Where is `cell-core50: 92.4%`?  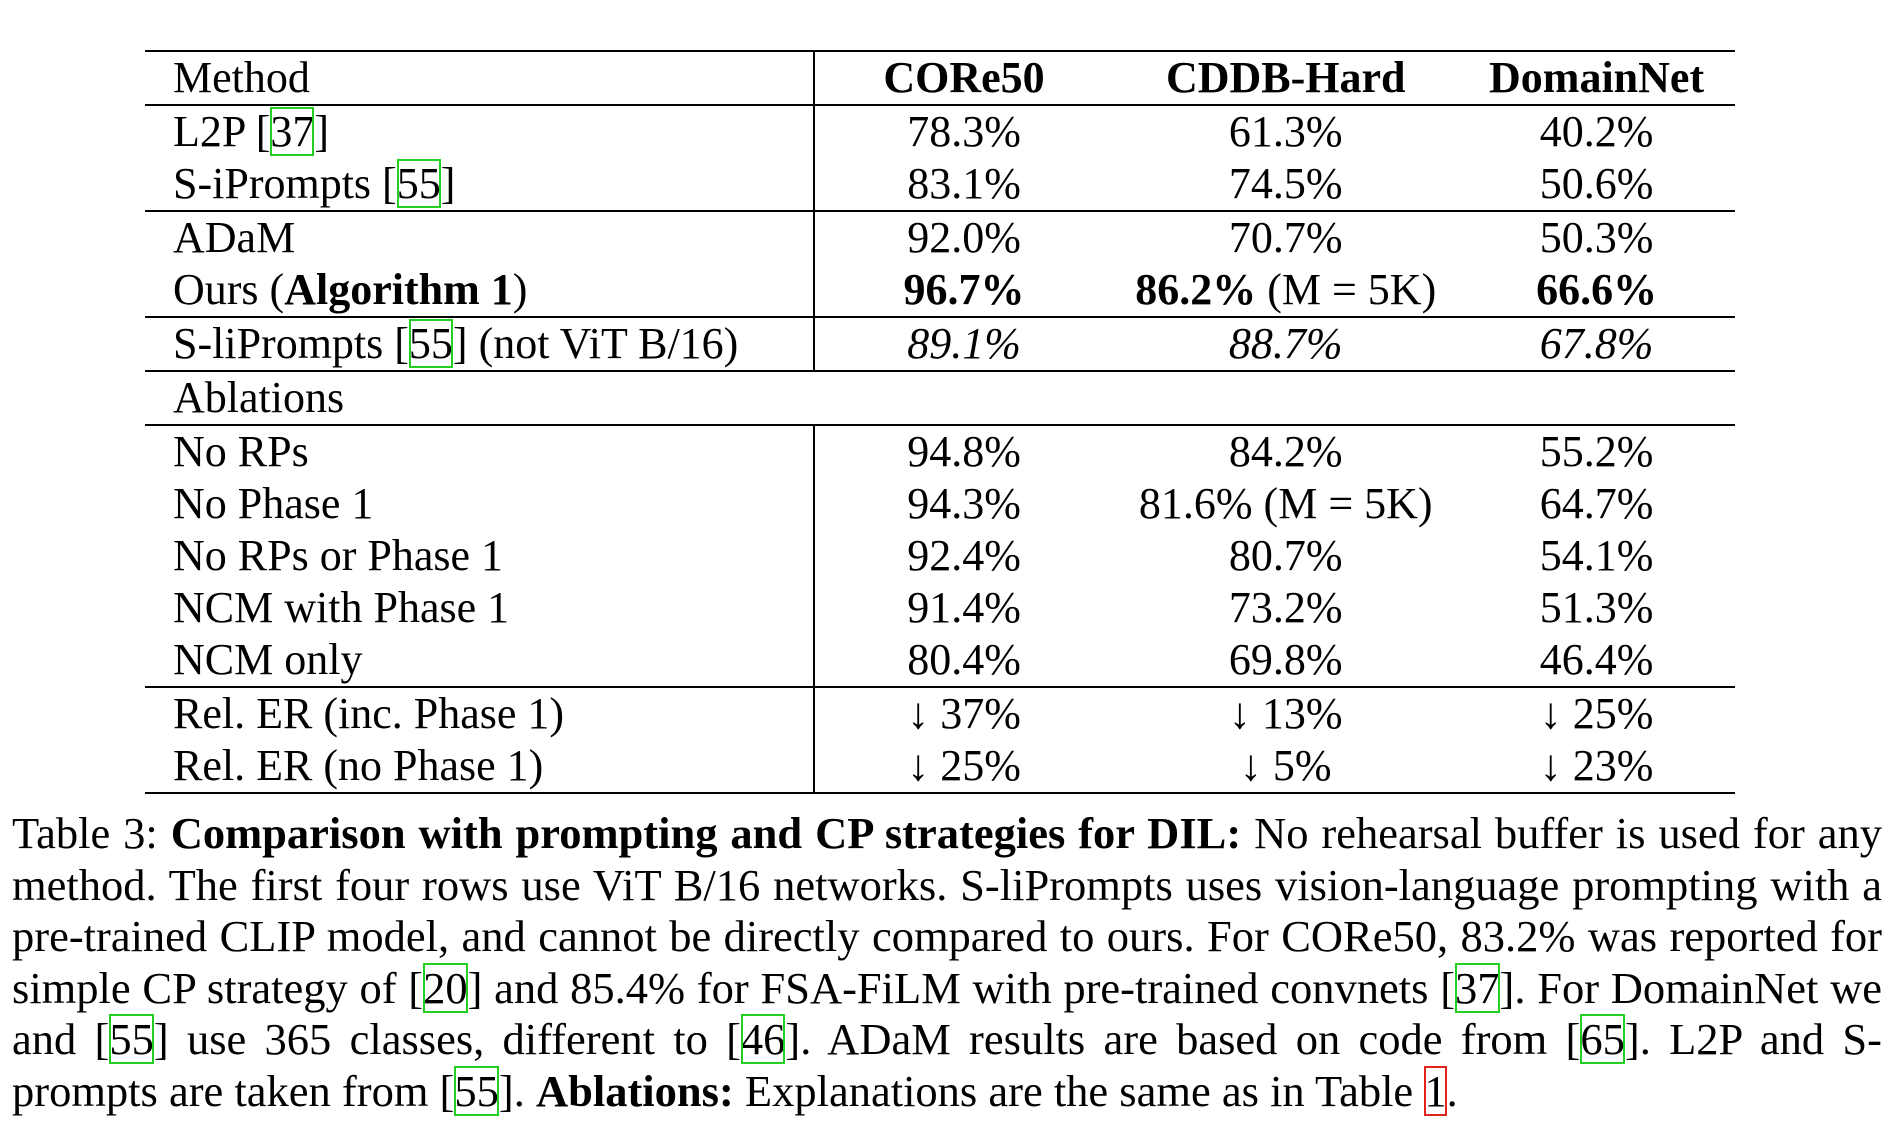 cell-core50: 92.4% is located at coordinates (964, 555).